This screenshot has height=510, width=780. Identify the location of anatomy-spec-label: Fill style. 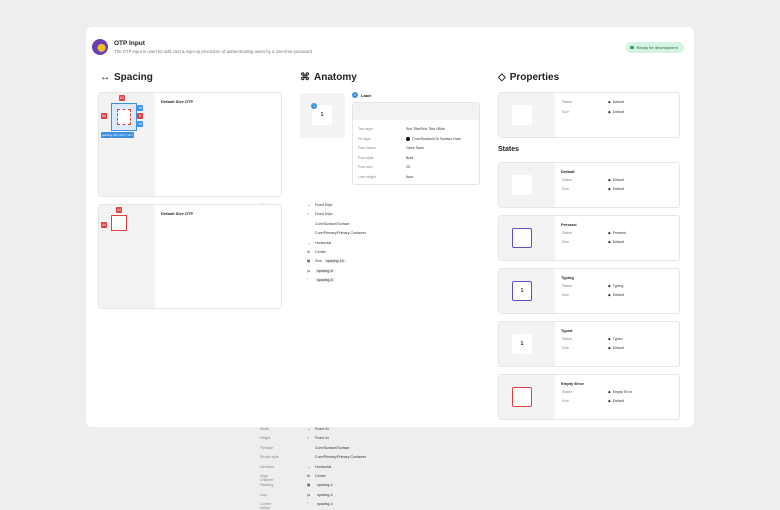
(364, 138).